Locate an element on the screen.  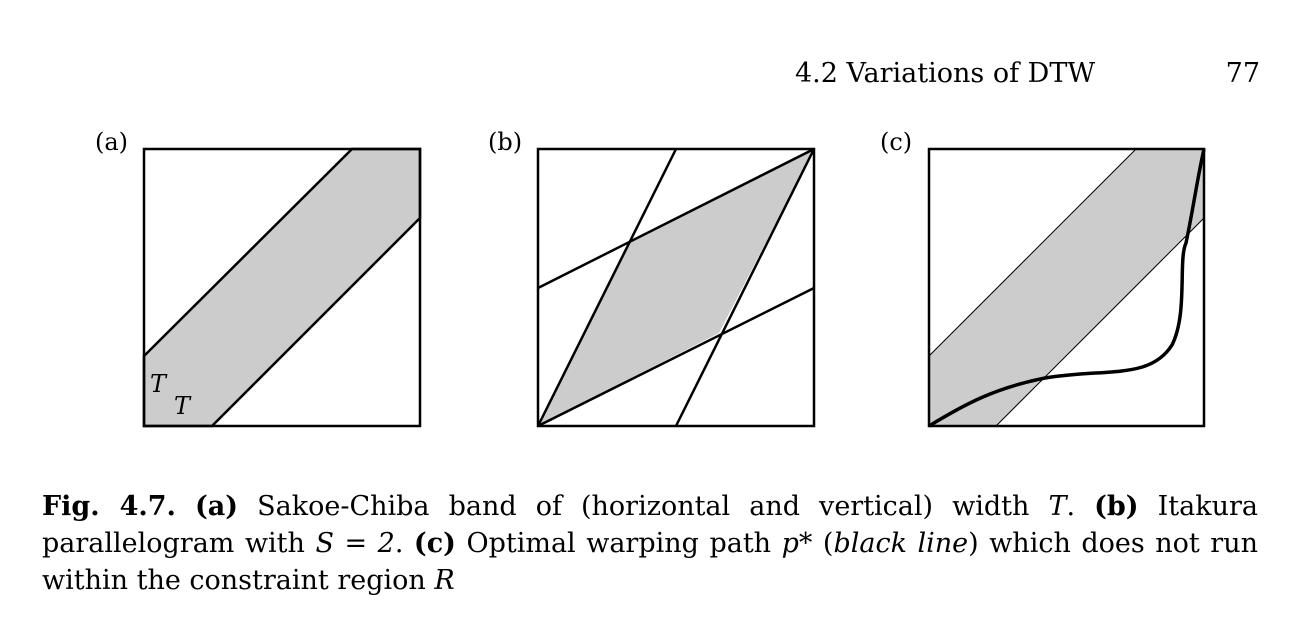
optimal-warping-path is located at coordinates (1067, 288).